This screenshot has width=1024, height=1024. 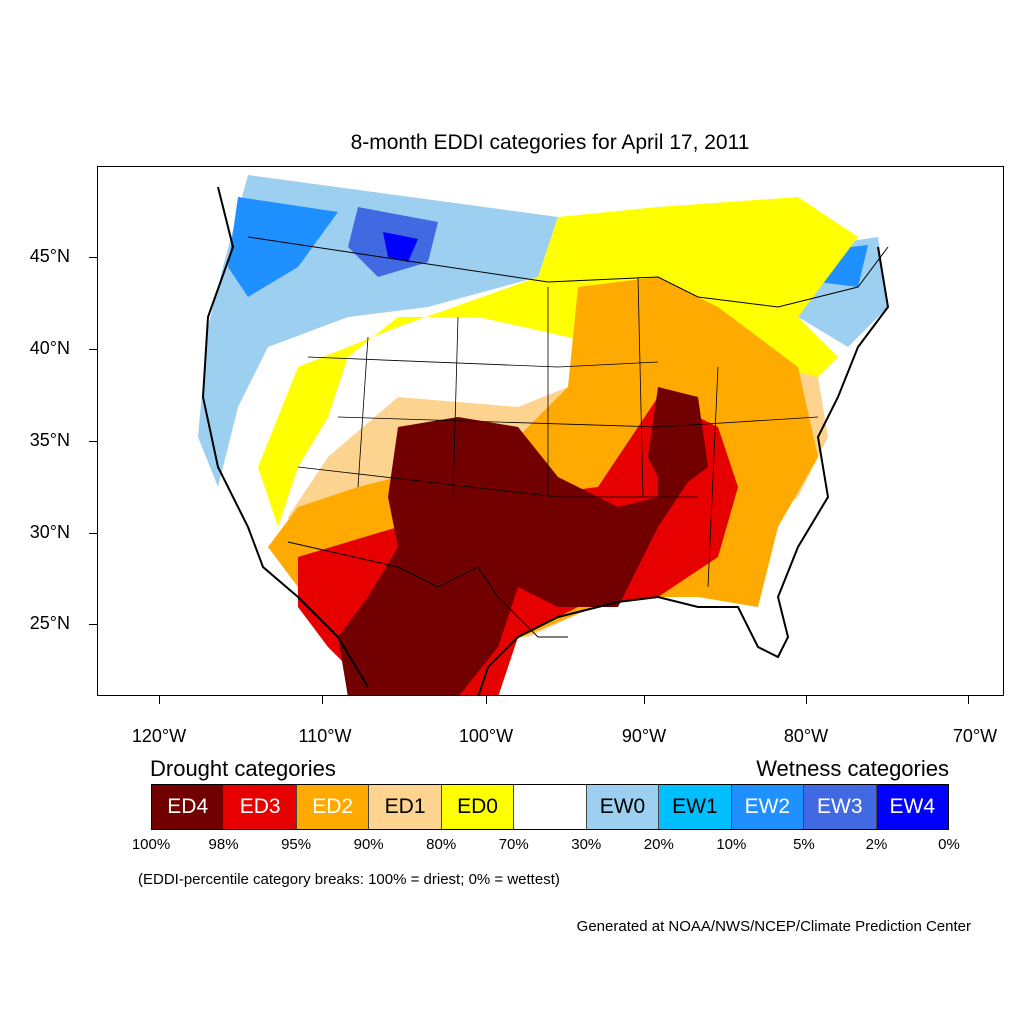 What do you see at coordinates (333, 807) in the screenshot?
I see `legend-swatch-ed2: ED2` at bounding box center [333, 807].